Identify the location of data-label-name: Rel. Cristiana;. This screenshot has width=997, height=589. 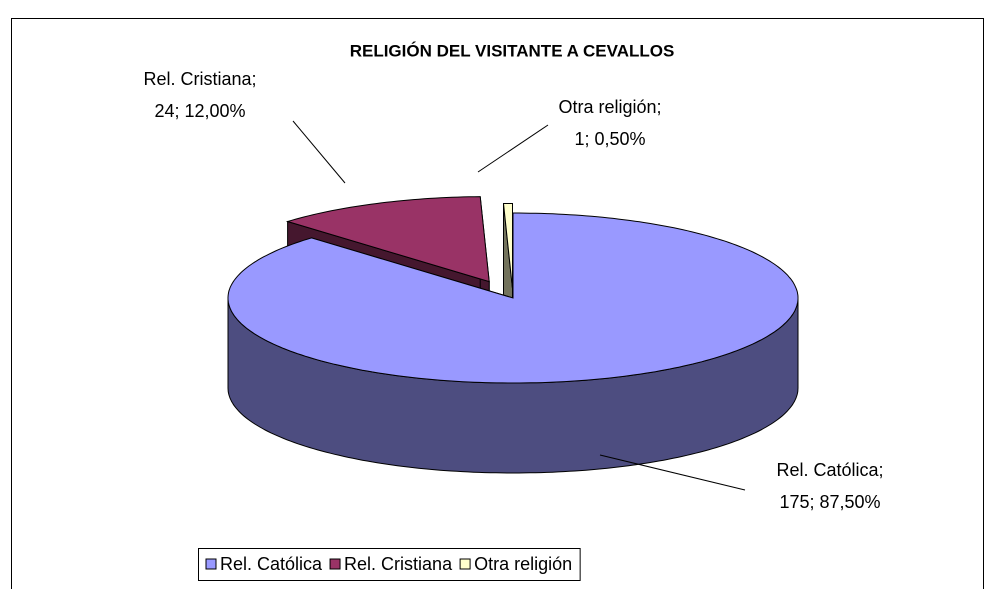
(199, 79).